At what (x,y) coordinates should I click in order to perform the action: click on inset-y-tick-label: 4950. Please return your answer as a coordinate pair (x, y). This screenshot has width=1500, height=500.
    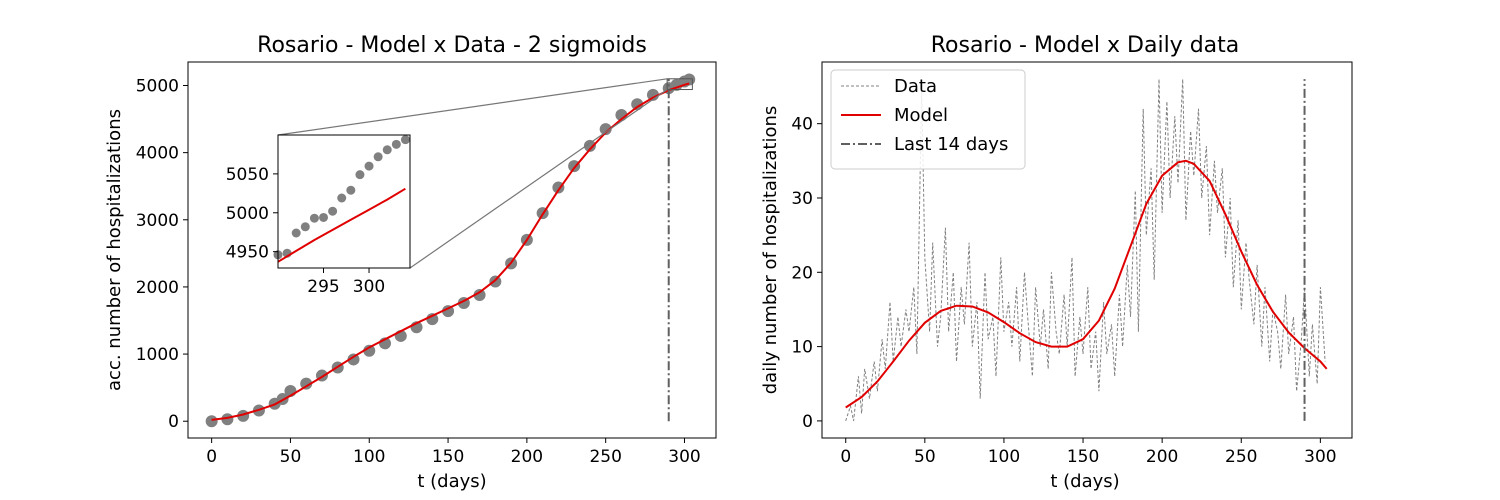
    Looking at the image, I should click on (247, 253).